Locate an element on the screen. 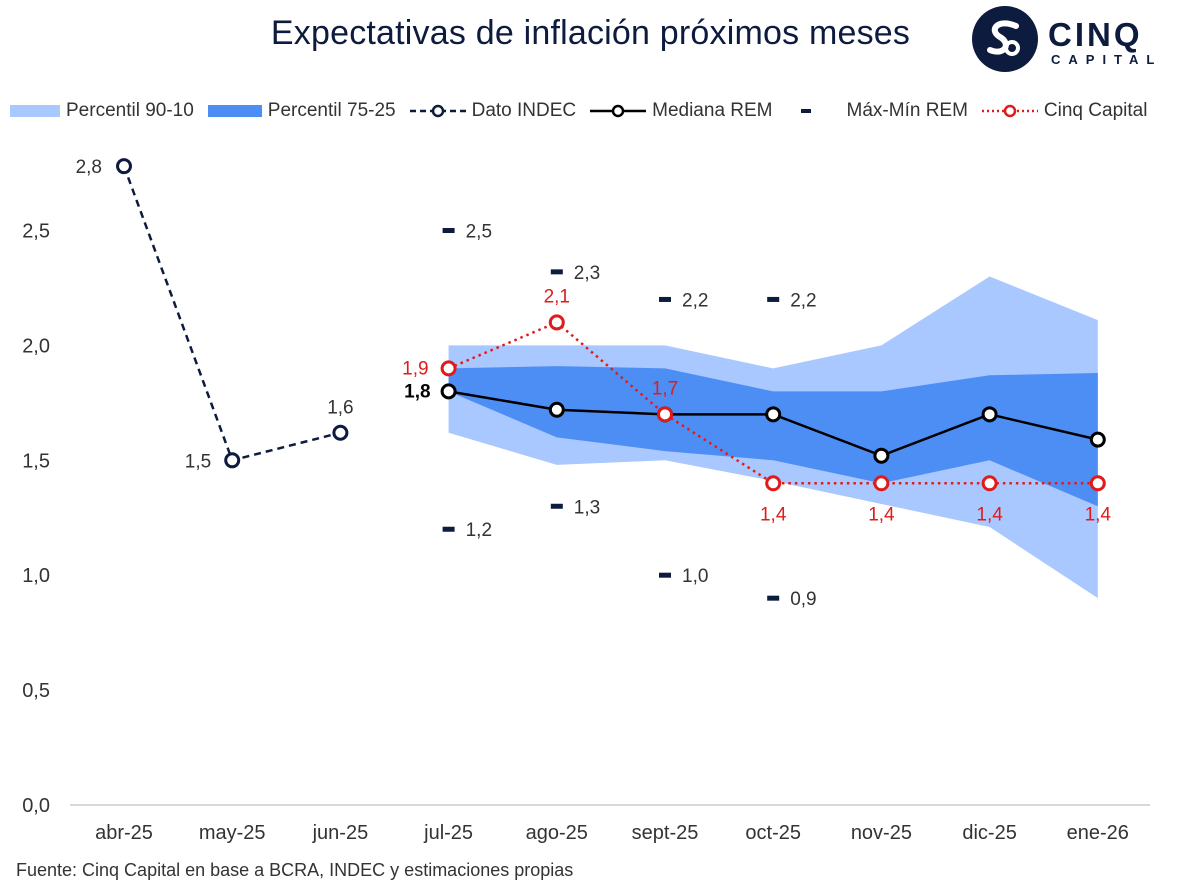 The height and width of the screenshot is (886, 1181). indec-label: 2,8 is located at coordinates (89, 167).